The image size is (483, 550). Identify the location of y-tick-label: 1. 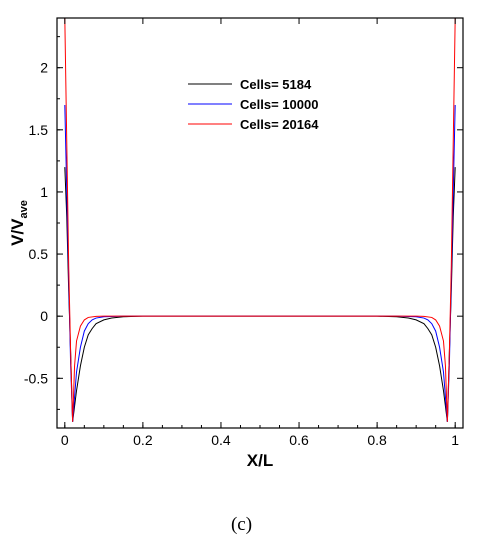
(44, 192).